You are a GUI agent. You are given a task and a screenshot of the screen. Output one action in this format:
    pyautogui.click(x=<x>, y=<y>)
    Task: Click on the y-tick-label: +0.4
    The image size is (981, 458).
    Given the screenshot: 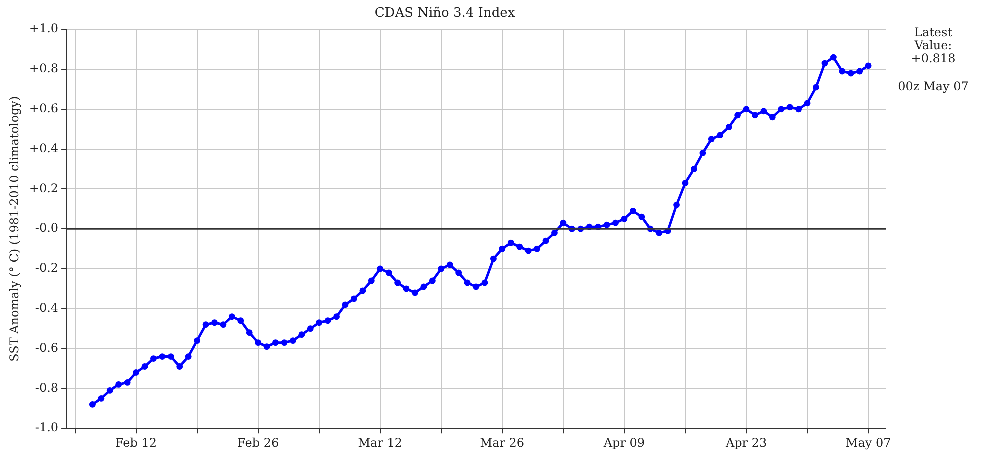 What is the action you would take?
    pyautogui.click(x=44, y=148)
    